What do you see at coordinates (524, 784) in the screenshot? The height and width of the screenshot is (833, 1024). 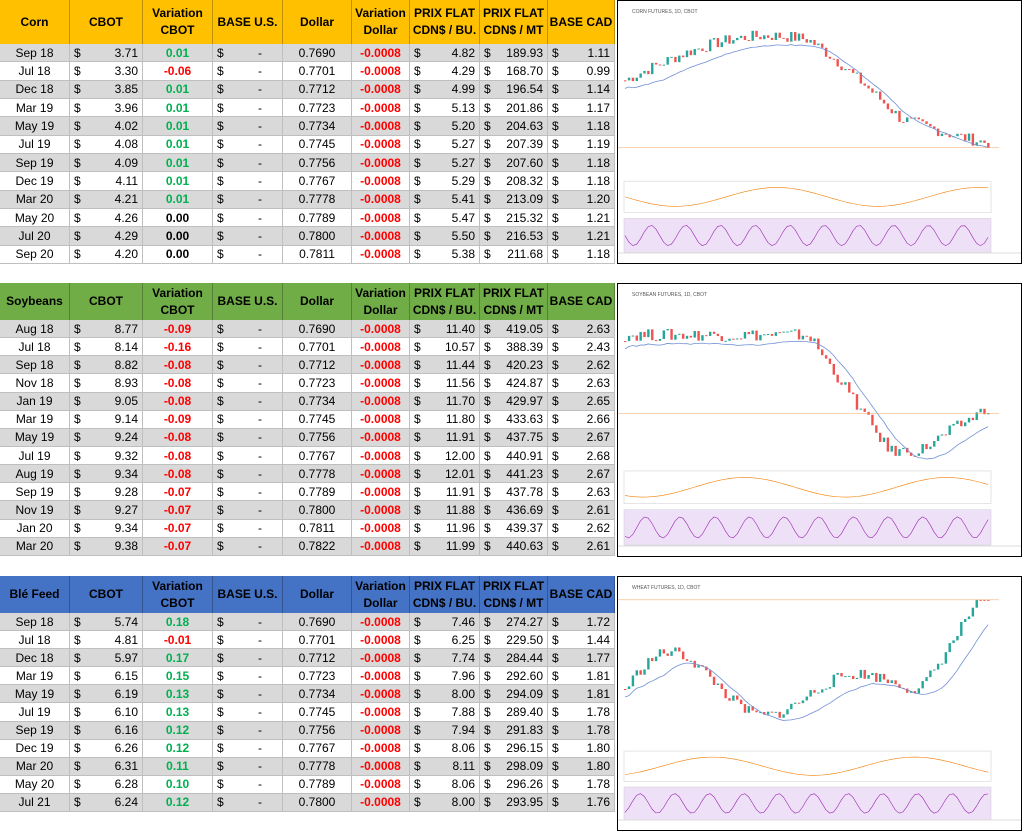 I see `value: 296.26` at bounding box center [524, 784].